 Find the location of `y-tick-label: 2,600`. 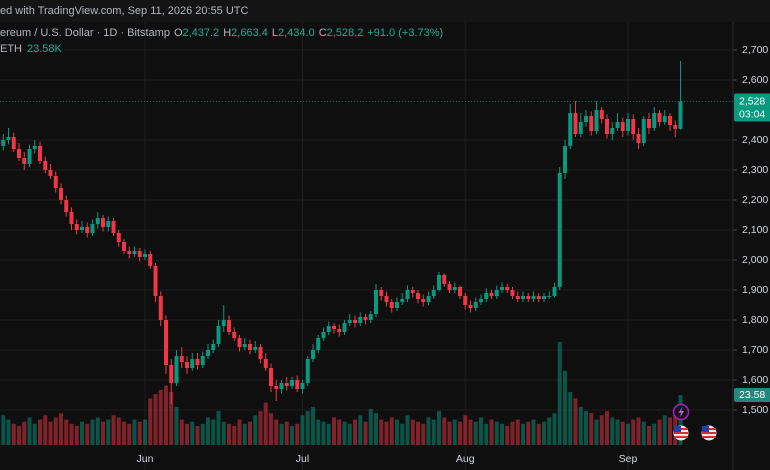

y-tick-label: 2,600 is located at coordinates (755, 80).